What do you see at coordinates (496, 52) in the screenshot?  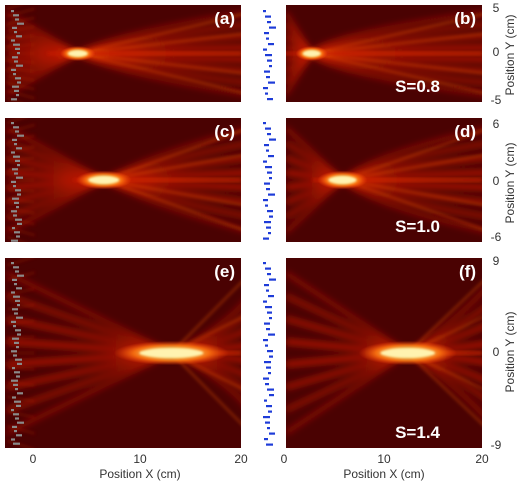 I see `y-tick-b-mid: 0` at bounding box center [496, 52].